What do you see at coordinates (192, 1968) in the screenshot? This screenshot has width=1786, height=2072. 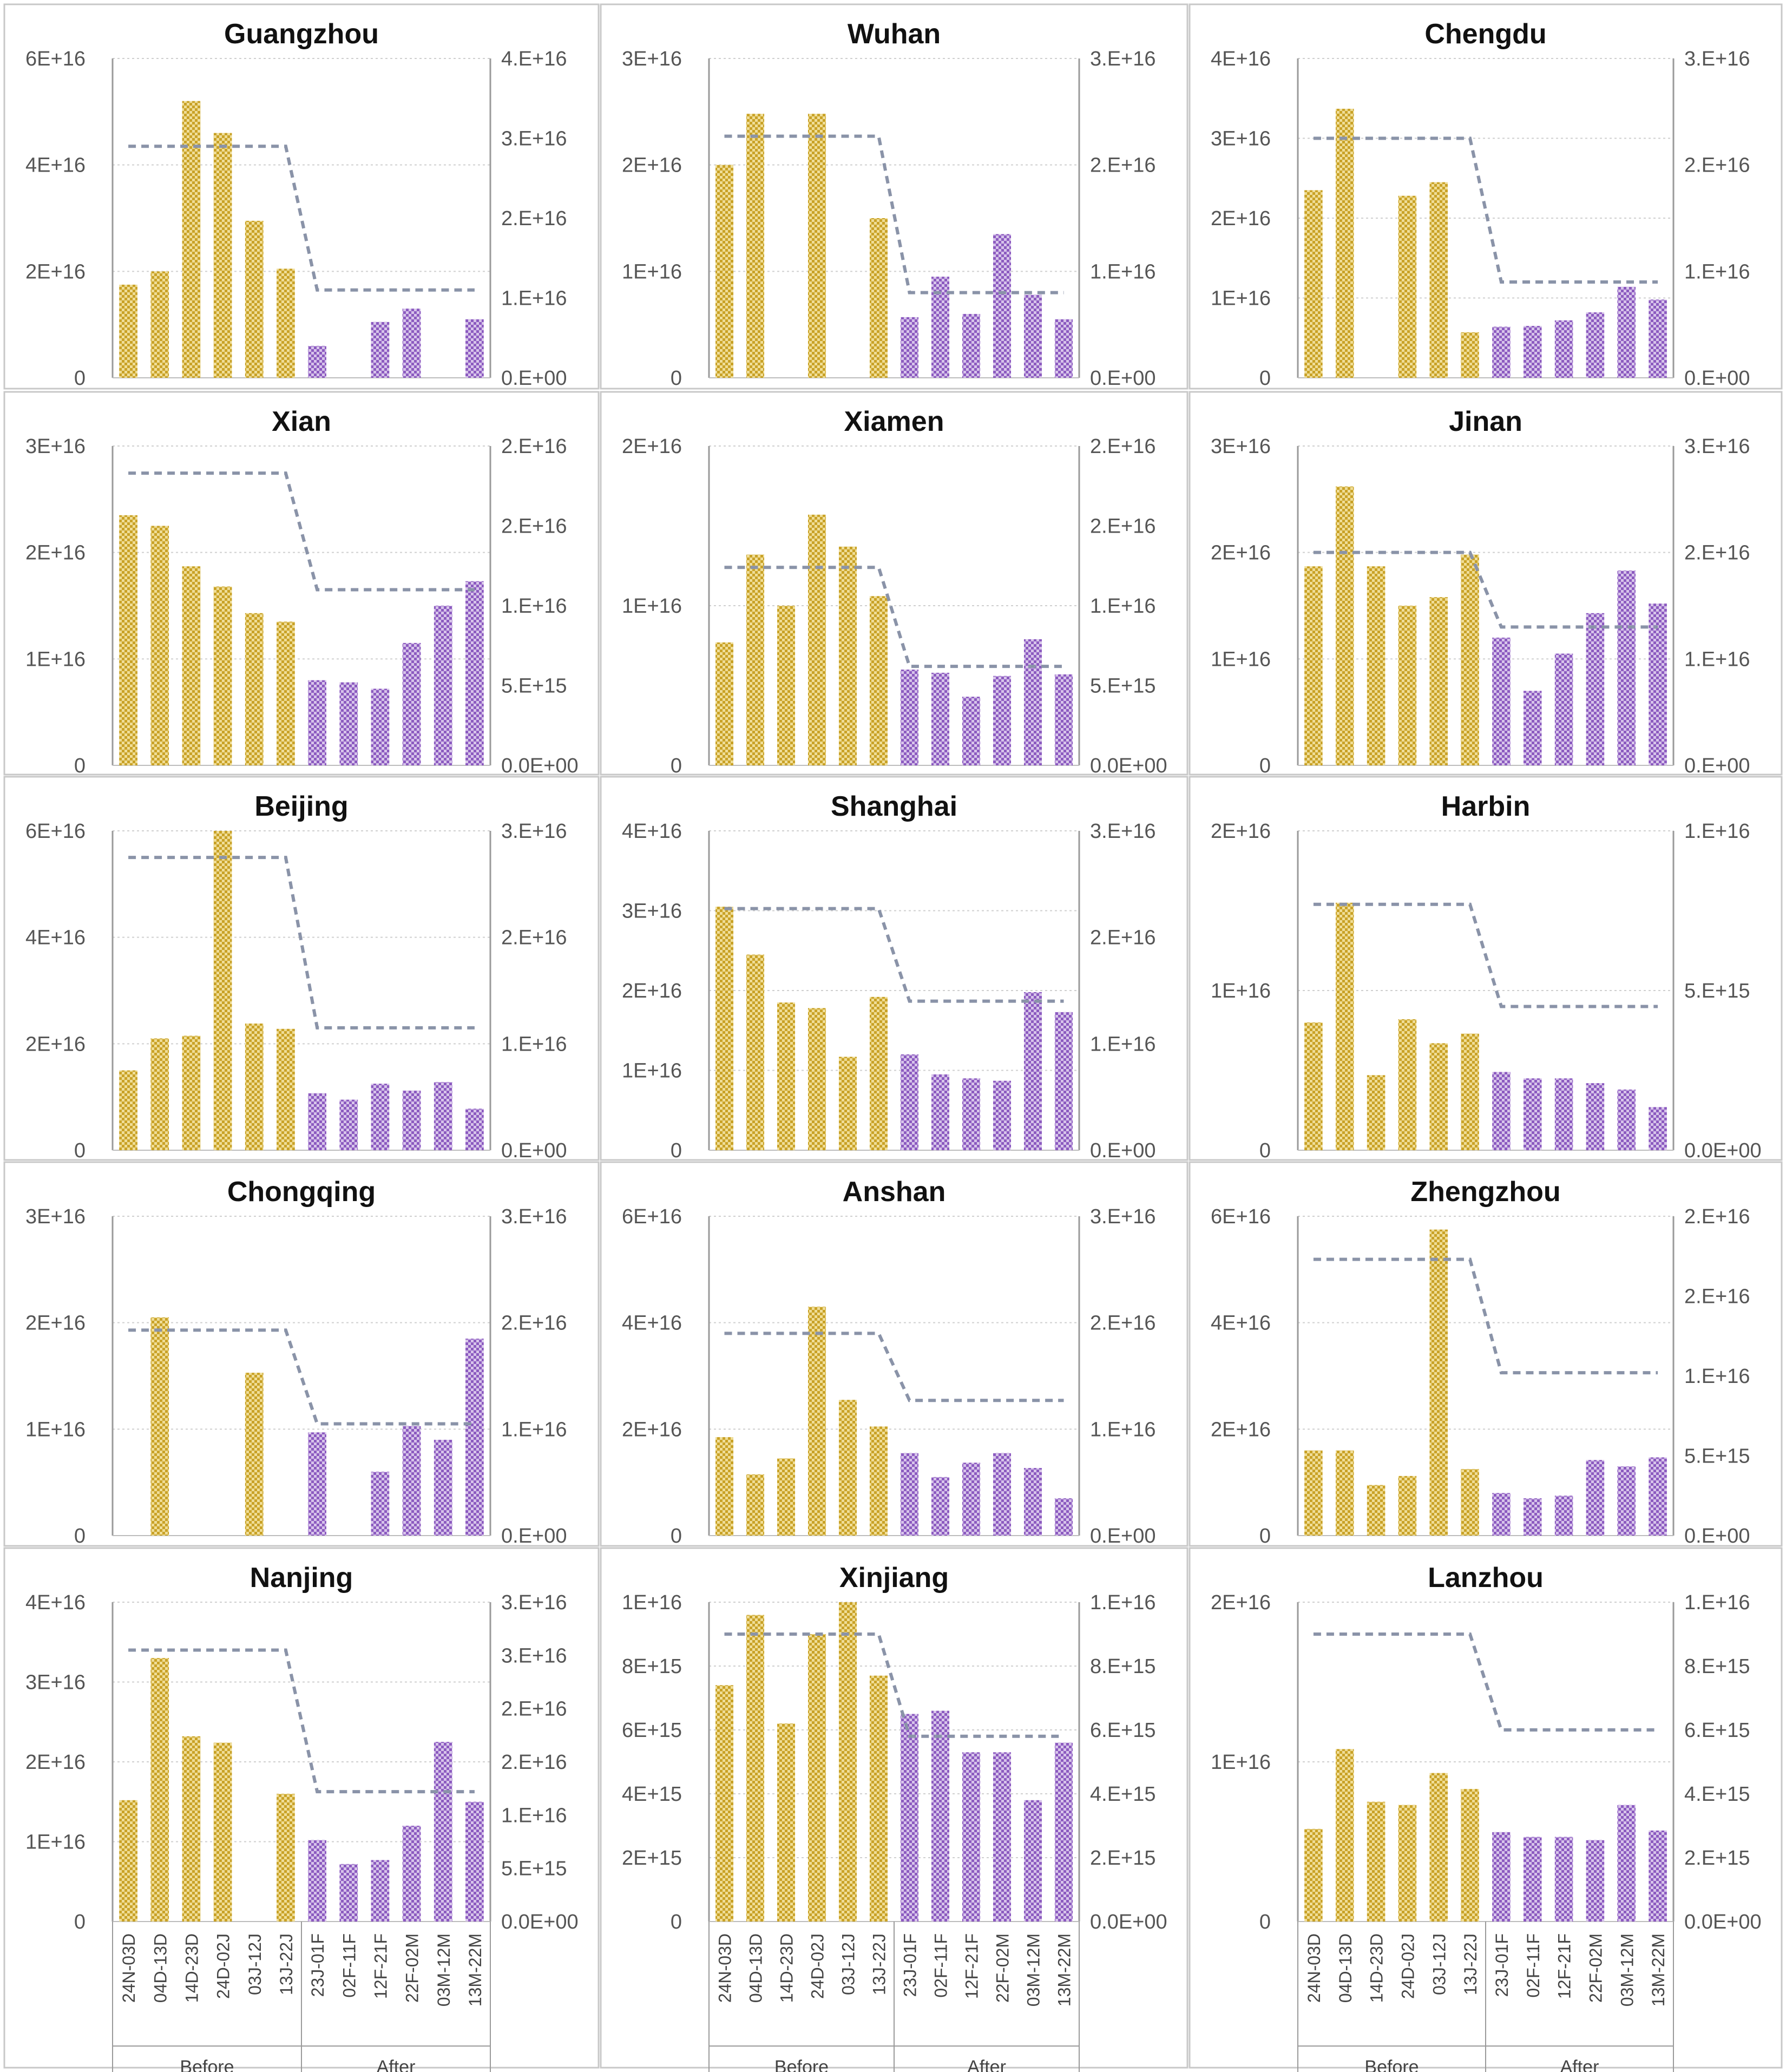 I see `x-tick-label: 14D-23D` at bounding box center [192, 1968].